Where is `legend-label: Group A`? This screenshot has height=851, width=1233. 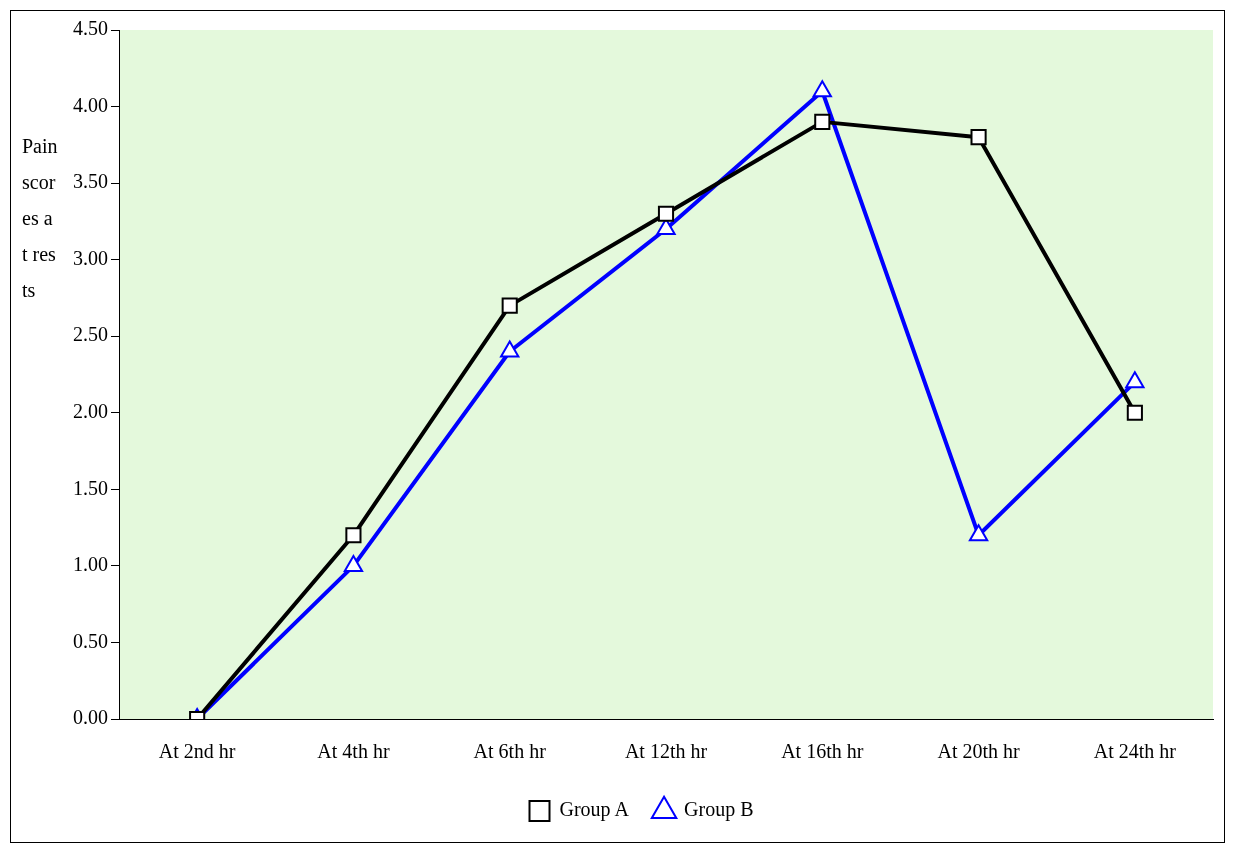 legend-label: Group A is located at coordinates (594, 810).